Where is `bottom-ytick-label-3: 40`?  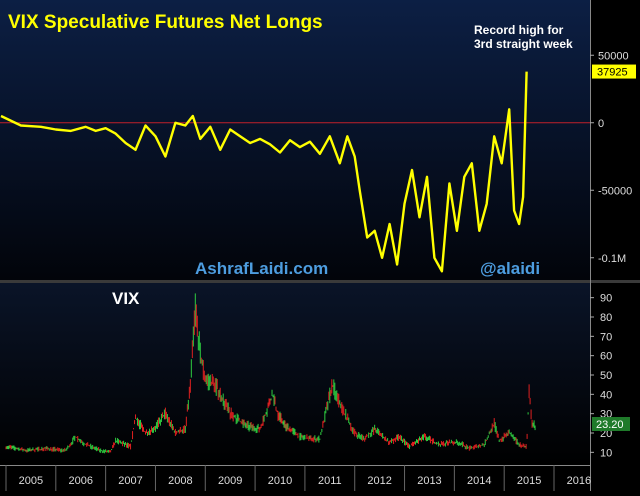 bottom-ytick-label-3: 40 is located at coordinates (606, 395).